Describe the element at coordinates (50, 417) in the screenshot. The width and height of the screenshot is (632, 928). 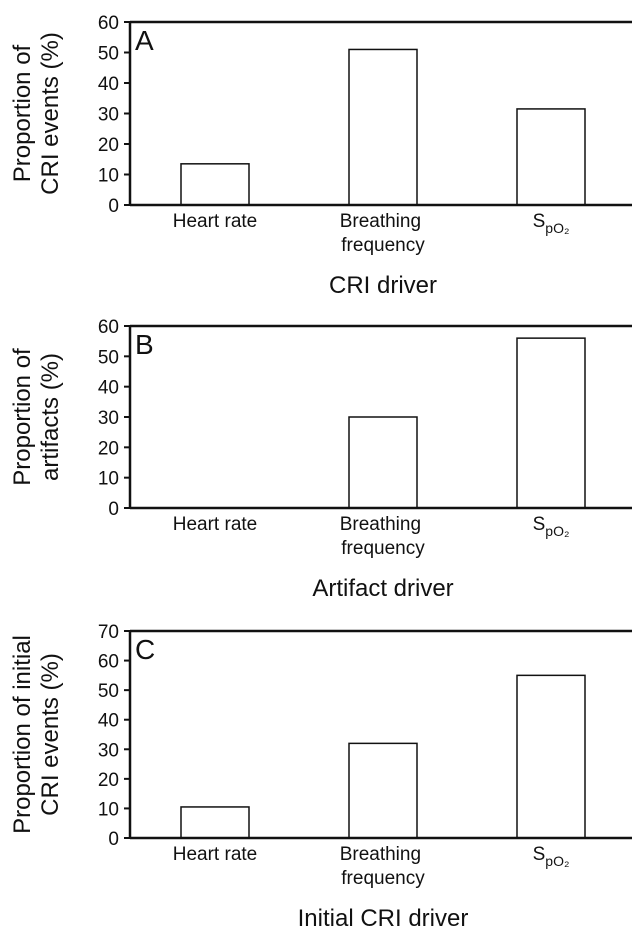
I see `y-axis-label: artifacts (%)` at that location.